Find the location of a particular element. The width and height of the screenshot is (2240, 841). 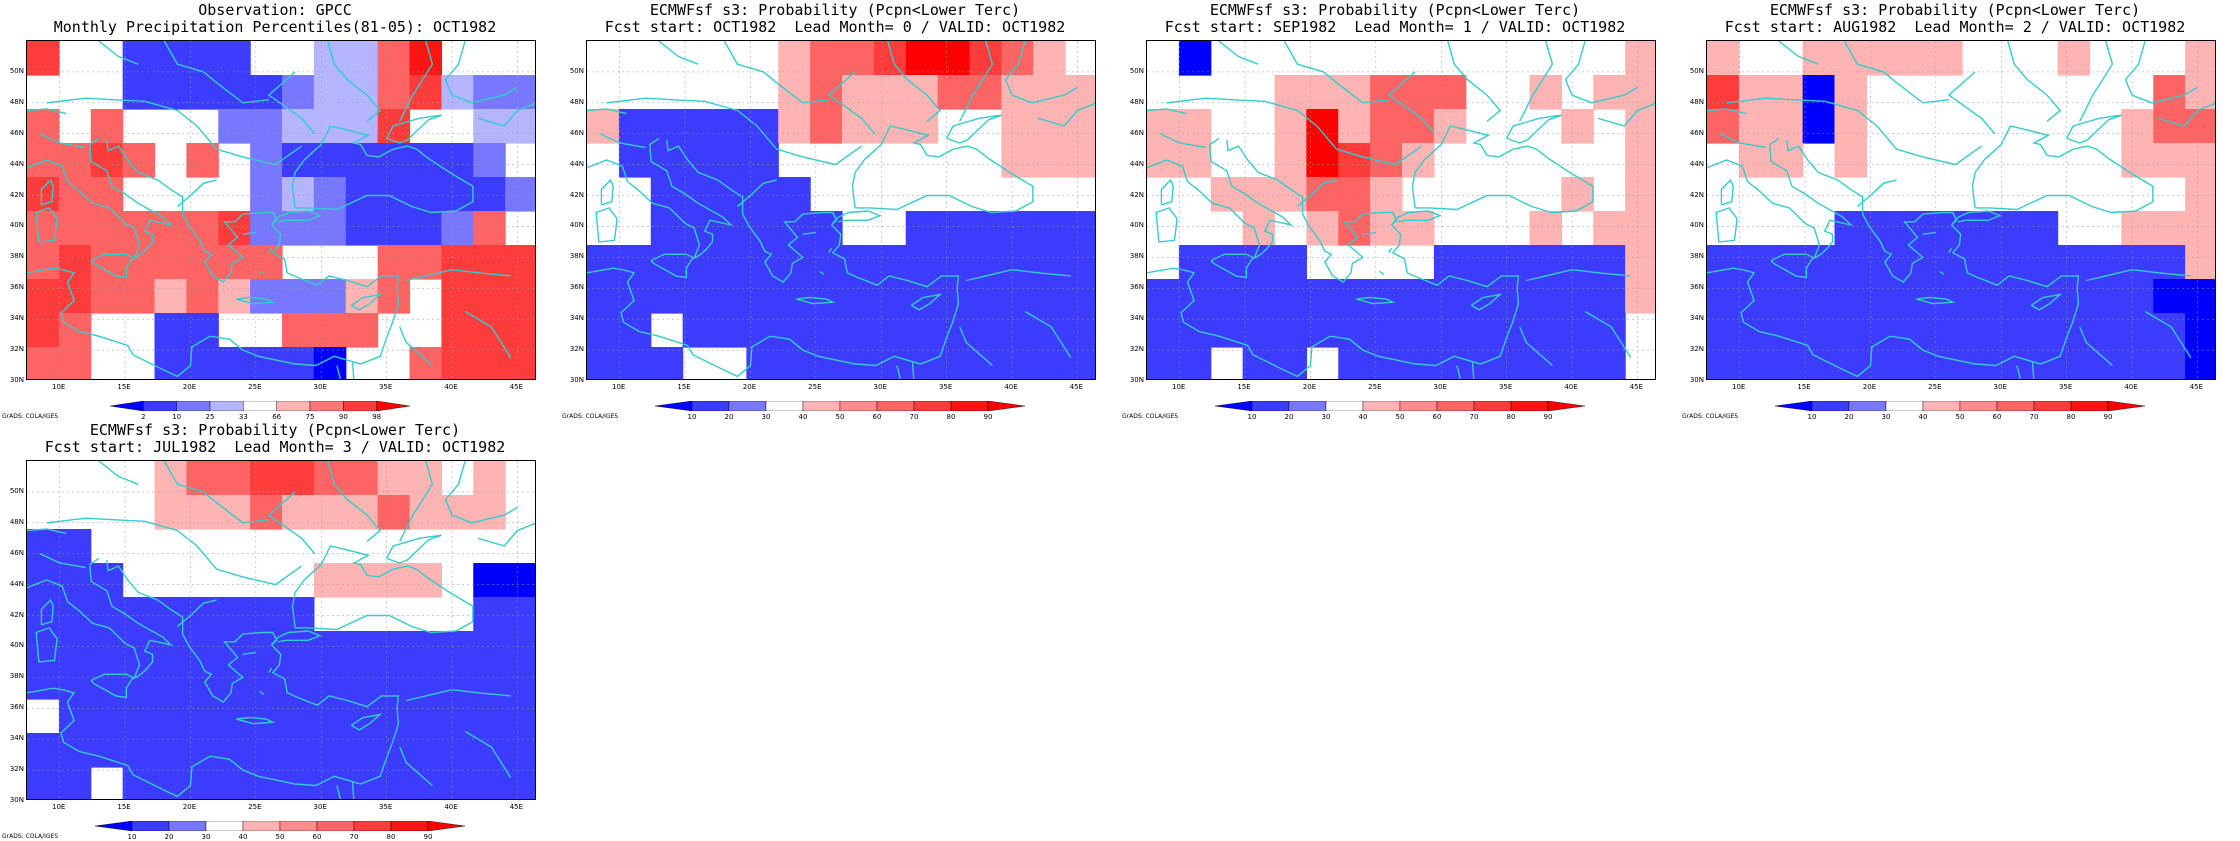

colorbar is located at coordinates (840, 406).